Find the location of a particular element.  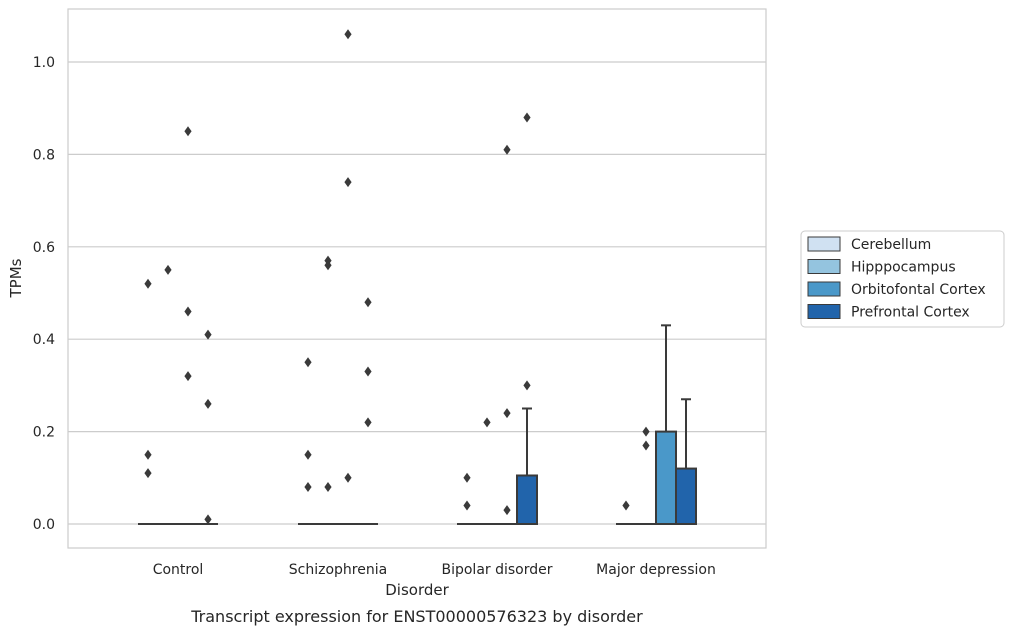

y-tick-label: 1.0 is located at coordinates (44, 63).